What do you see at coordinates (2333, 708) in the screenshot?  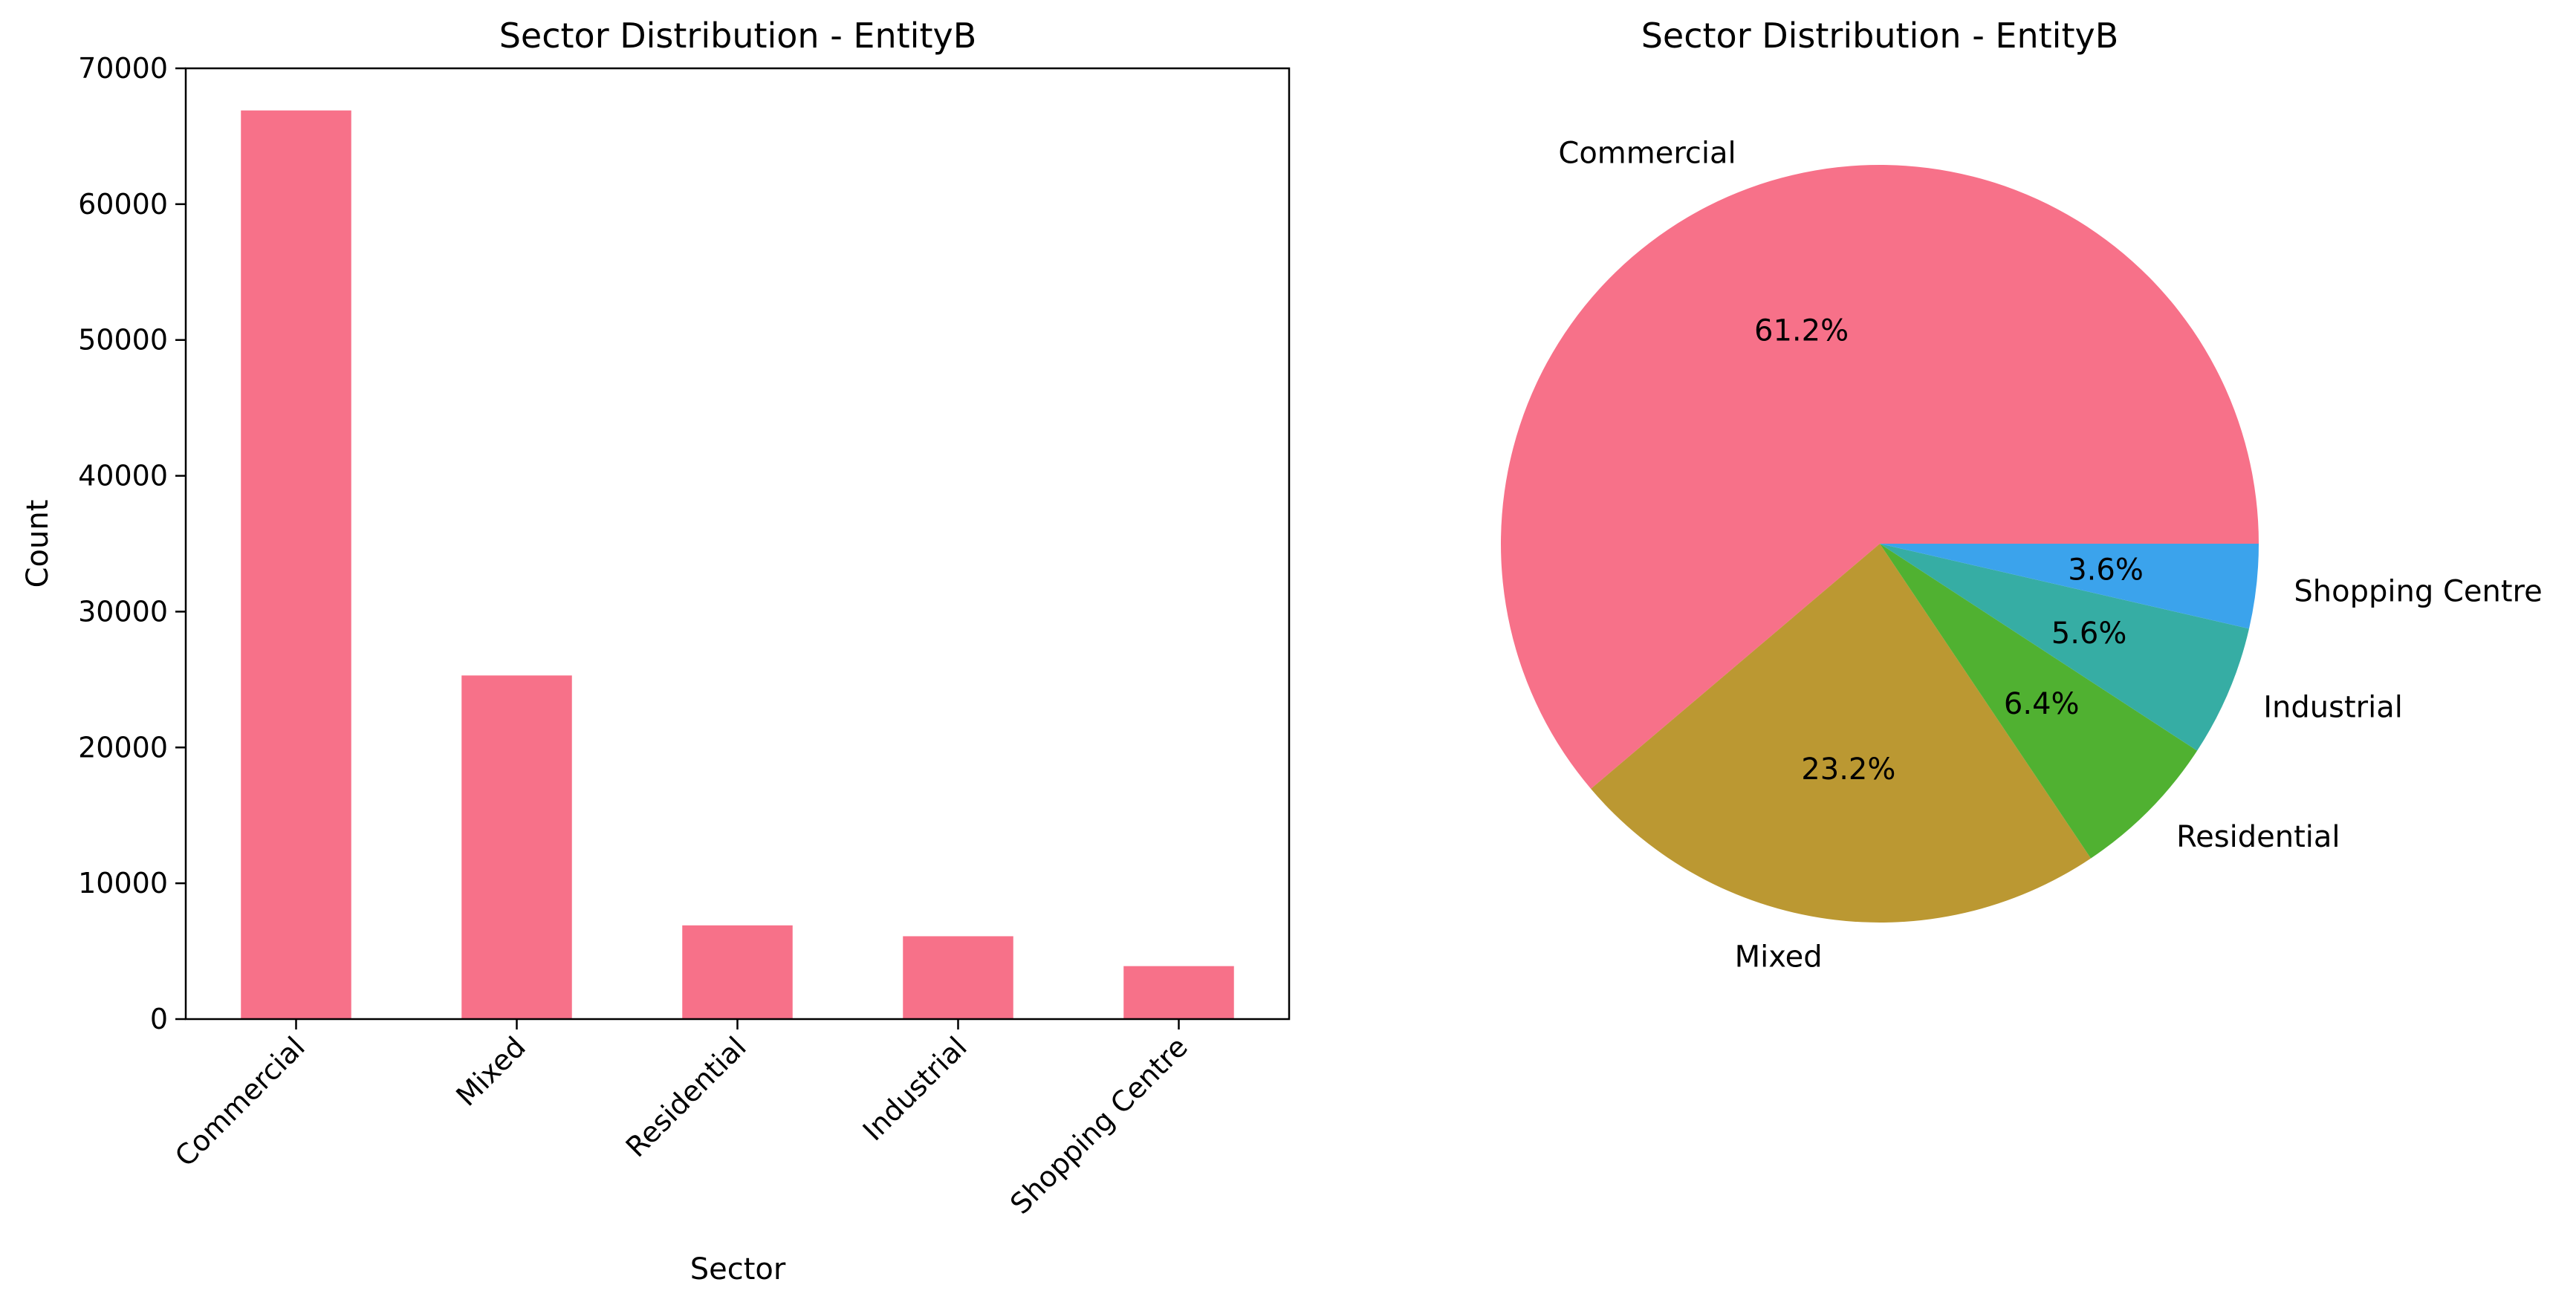 I see `pie-label-industrial: Industrial` at bounding box center [2333, 708].